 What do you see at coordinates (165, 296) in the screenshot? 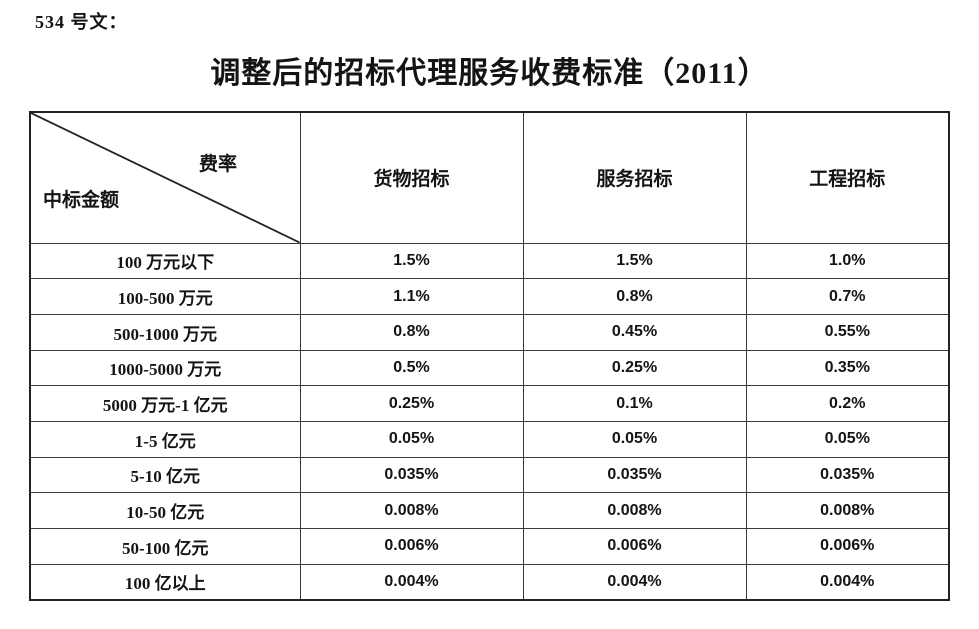
I see `row-label: 100-500 万元` at bounding box center [165, 296].